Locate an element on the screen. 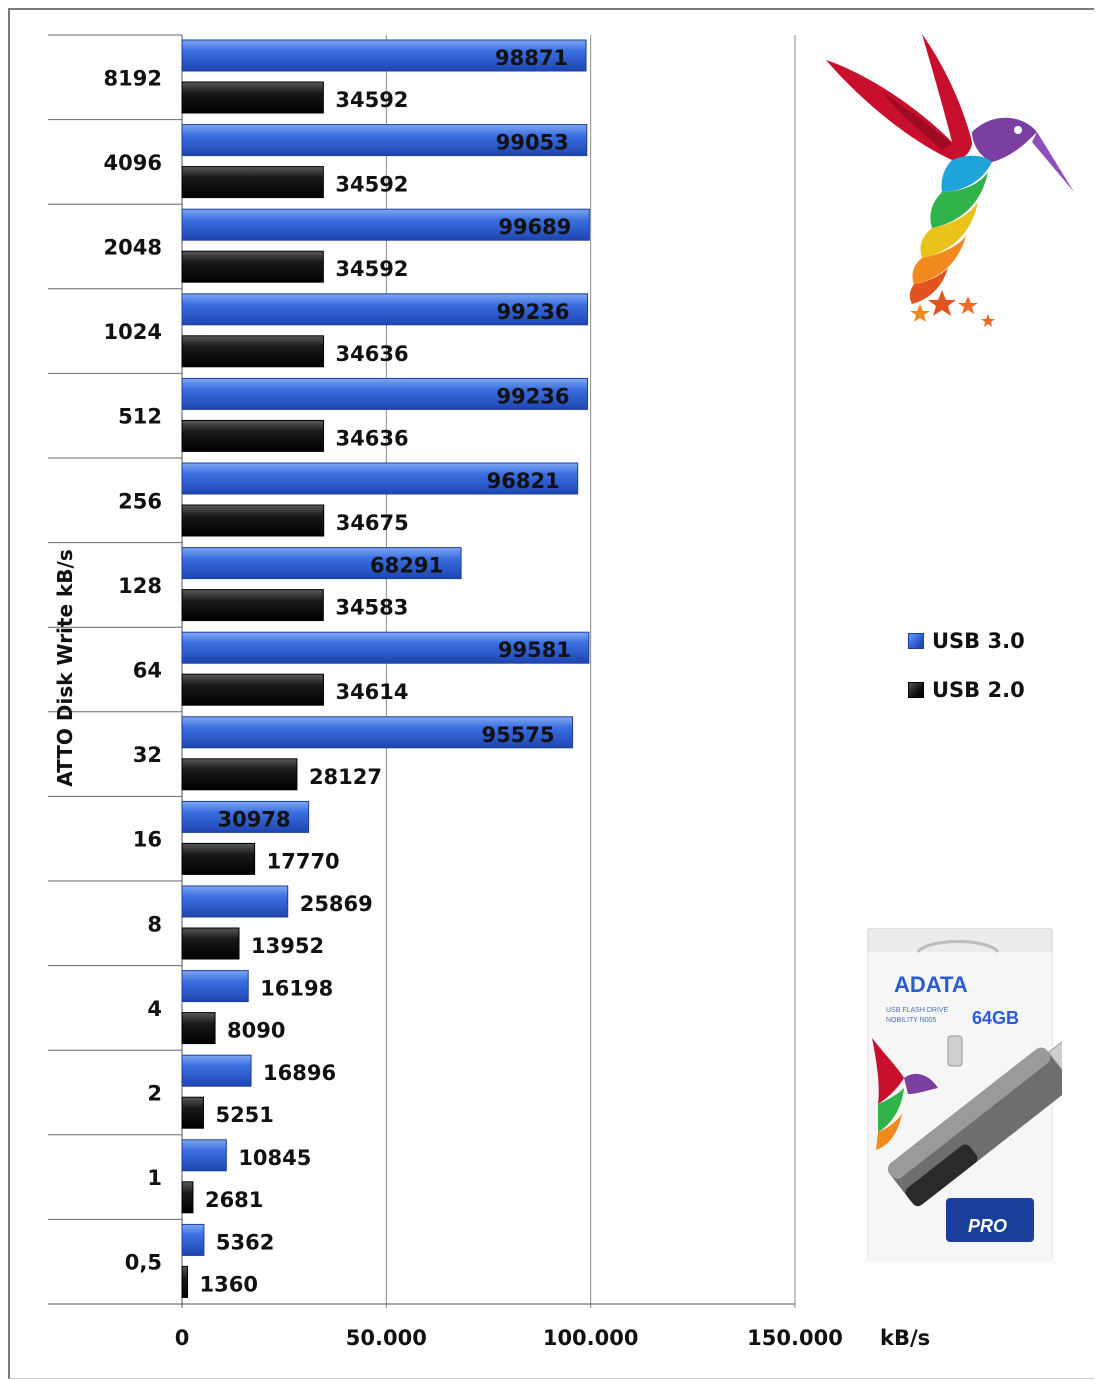 This screenshot has height=1381, width=1096. x-axis-label: kB/s is located at coordinates (905, 1338).